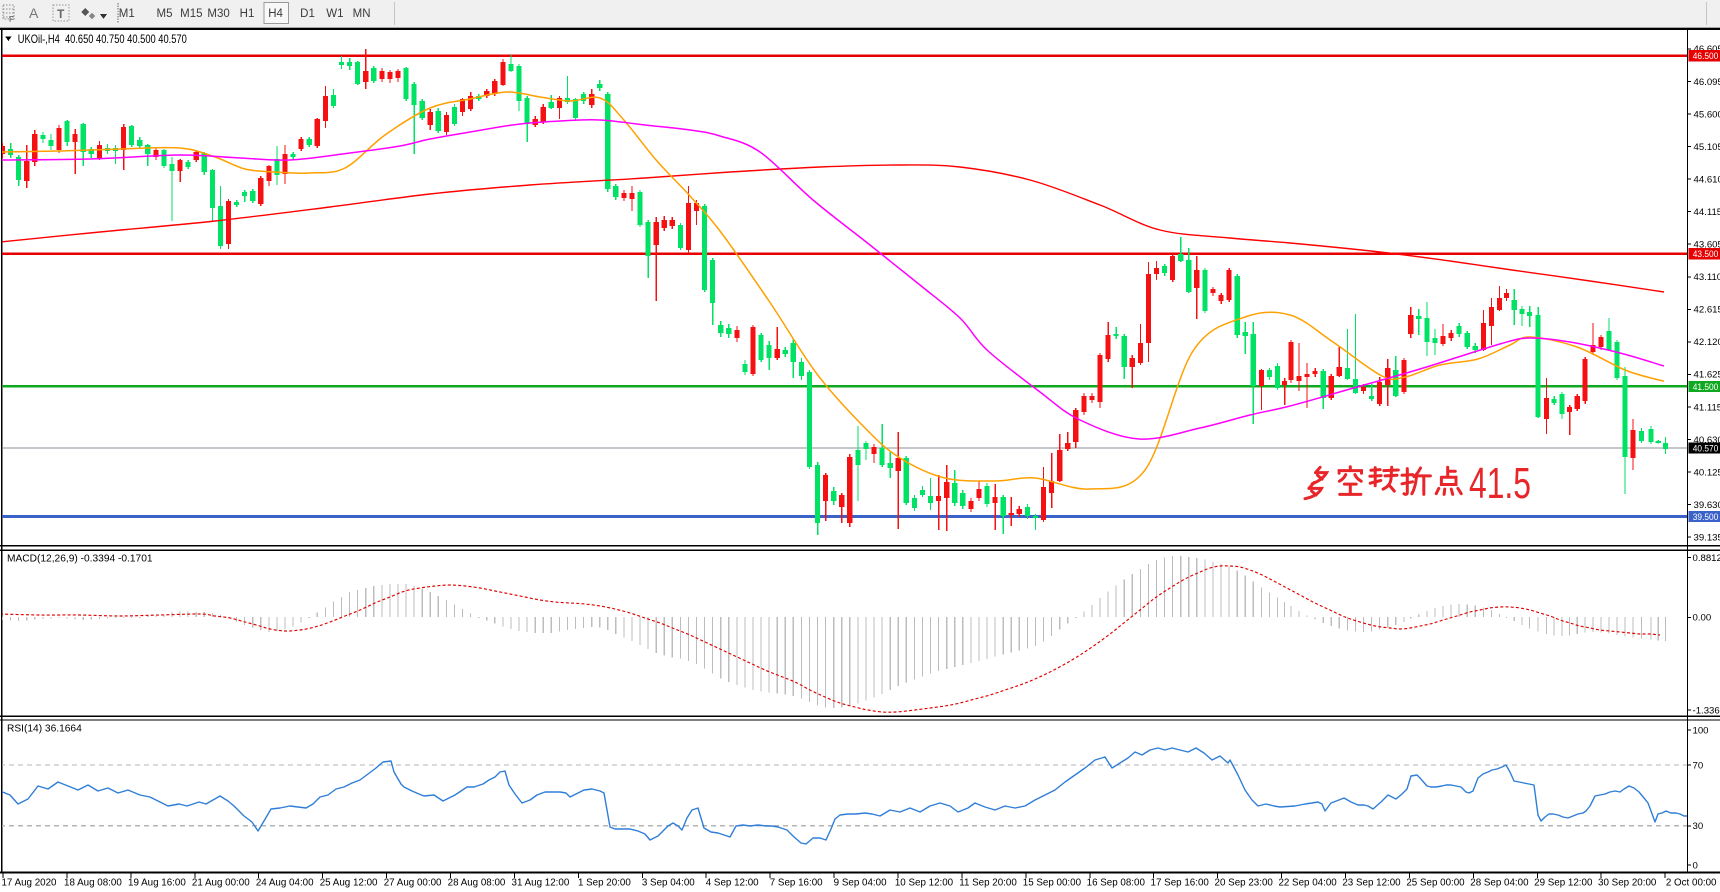  Describe the element at coordinates (247, 14) in the screenshot. I see `svg-text: H1` at that location.